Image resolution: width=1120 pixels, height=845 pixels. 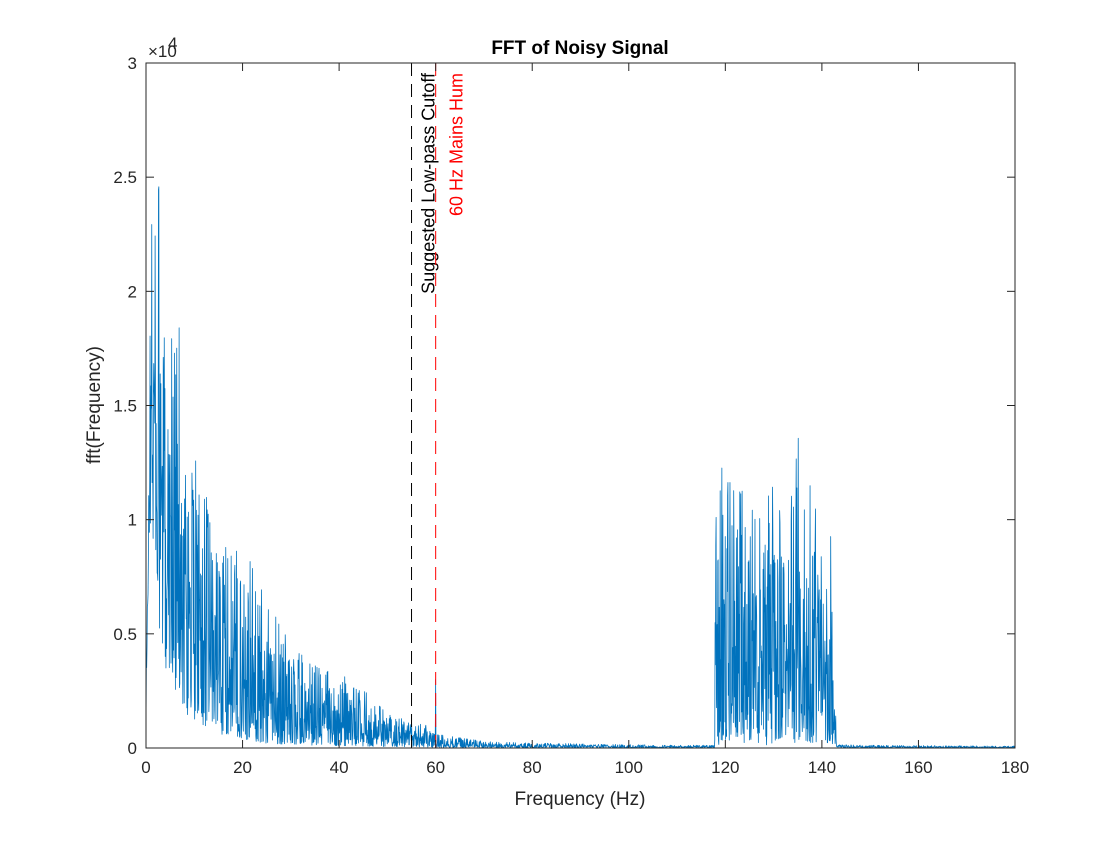 What do you see at coordinates (439, 405) in the screenshot?
I see `reference-line-layer: Suggested Low-pass Cutoff 60 Hz Mains Hum` at bounding box center [439, 405].